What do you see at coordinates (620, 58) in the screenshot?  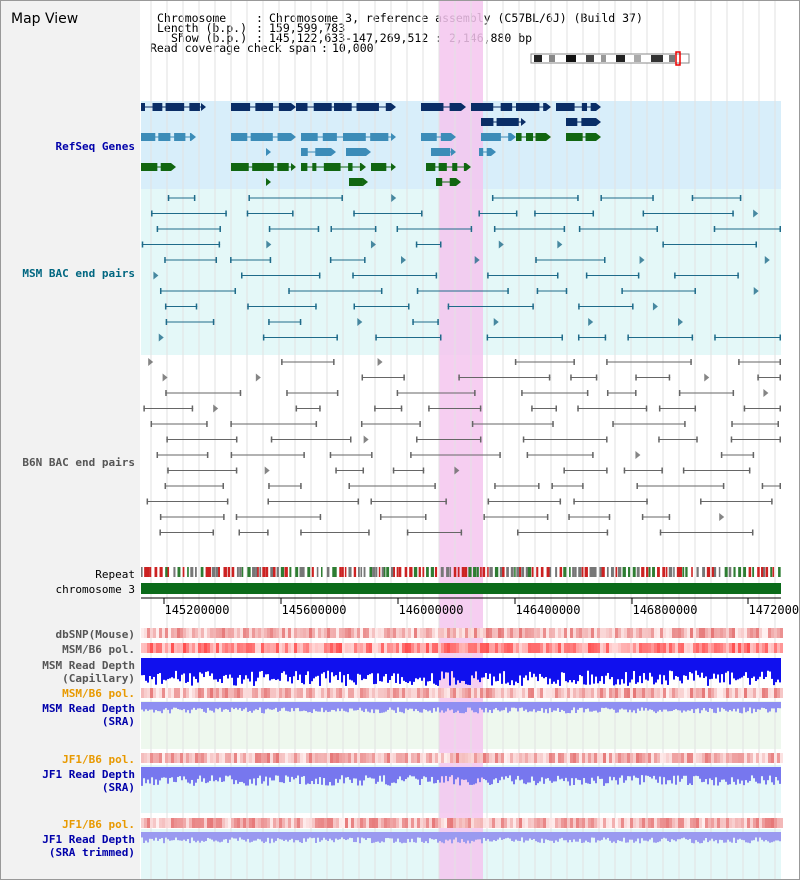 I see `ideogram-band` at bounding box center [620, 58].